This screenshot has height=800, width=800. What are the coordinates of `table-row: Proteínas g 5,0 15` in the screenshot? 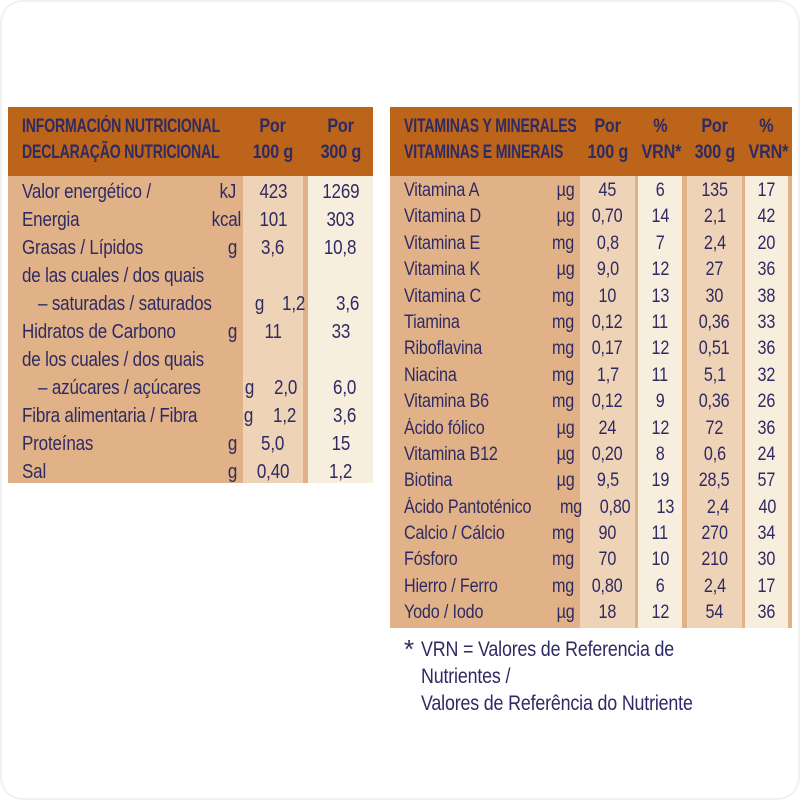 It's located at (190, 444).